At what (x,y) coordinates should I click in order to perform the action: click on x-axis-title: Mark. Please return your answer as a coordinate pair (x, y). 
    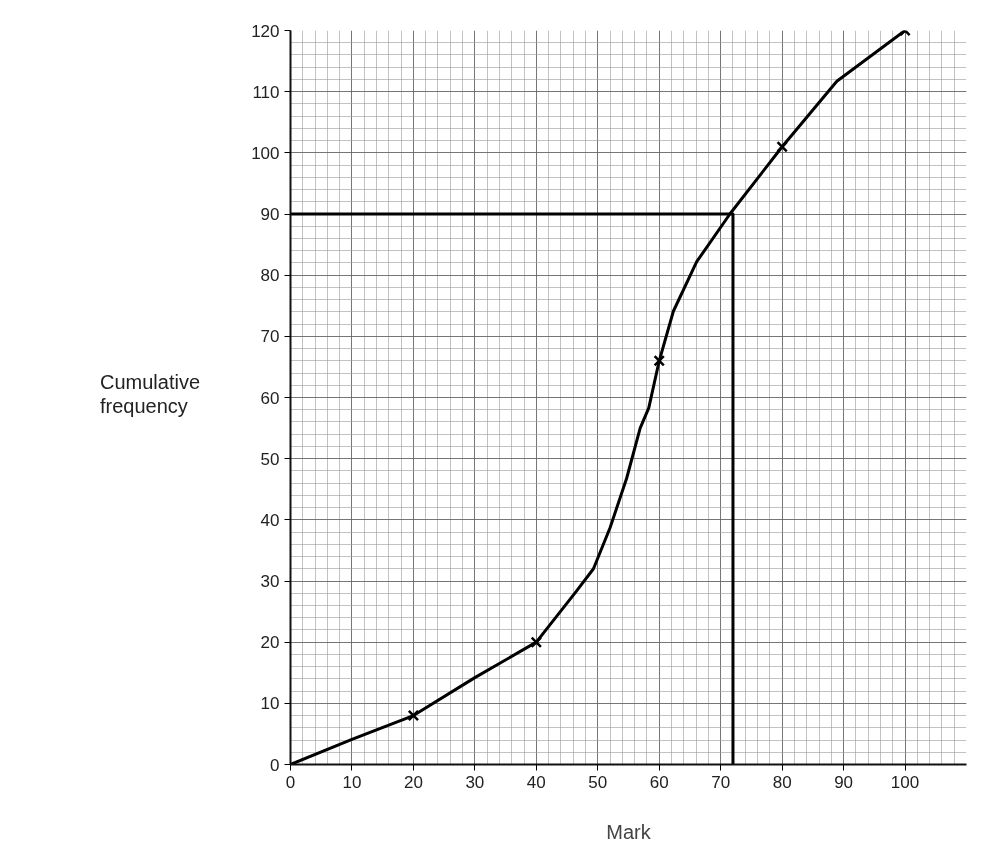
    Looking at the image, I should click on (629, 831).